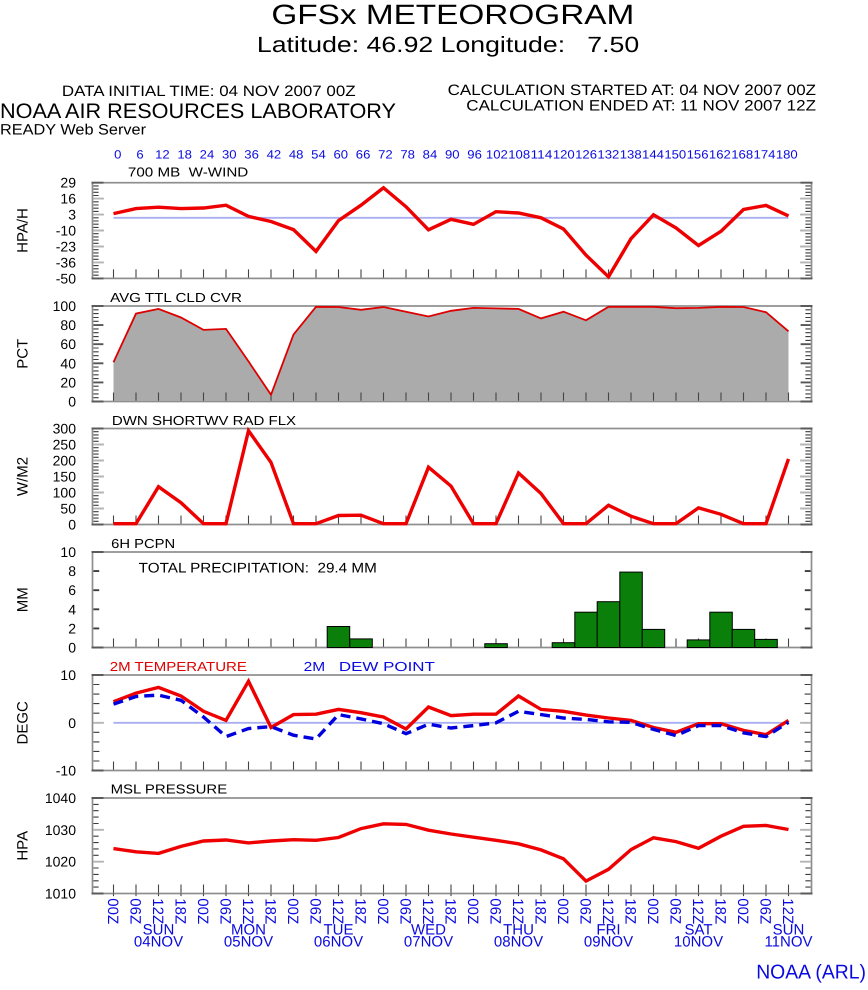 The height and width of the screenshot is (990, 868). What do you see at coordinates (788, 942) in the screenshot?
I see `svg-text: 11NOV` at bounding box center [788, 942].